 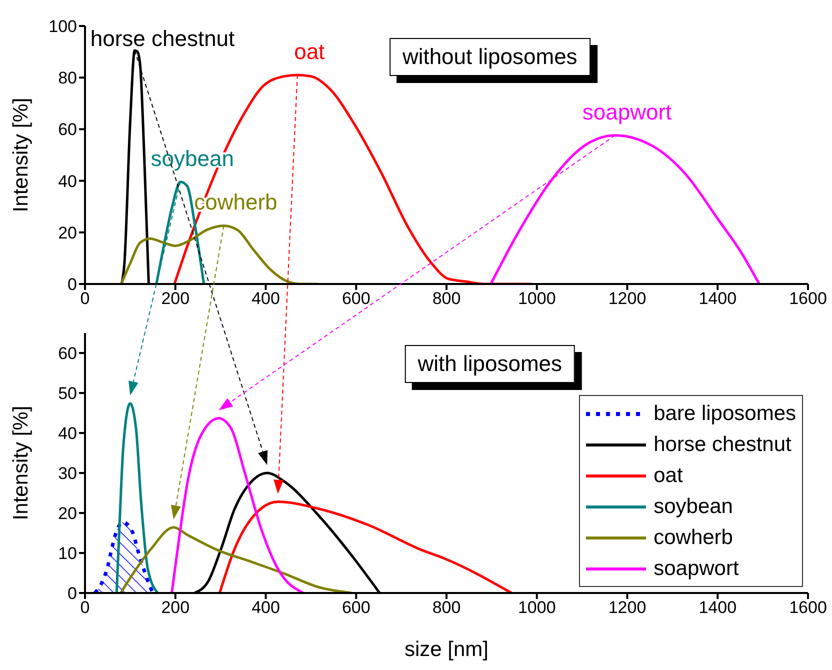 What do you see at coordinates (693, 506) in the screenshot?
I see `legend-label: soybean` at bounding box center [693, 506].